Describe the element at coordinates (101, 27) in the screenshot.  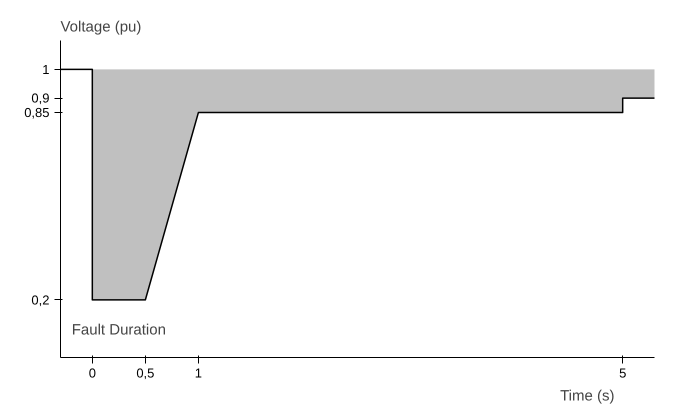
I see `y-axis-title: Voltage (pu)` at that location.